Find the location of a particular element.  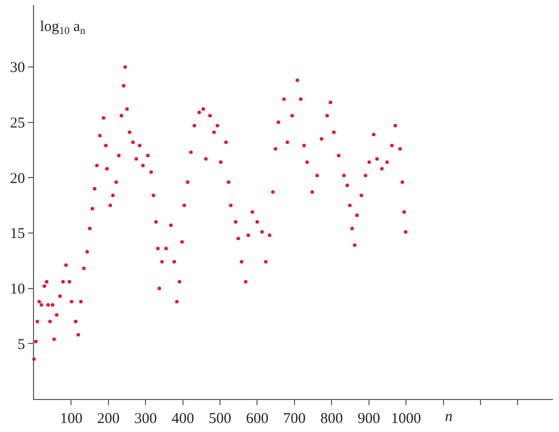

y-tick-label: 20 is located at coordinates (17, 178).